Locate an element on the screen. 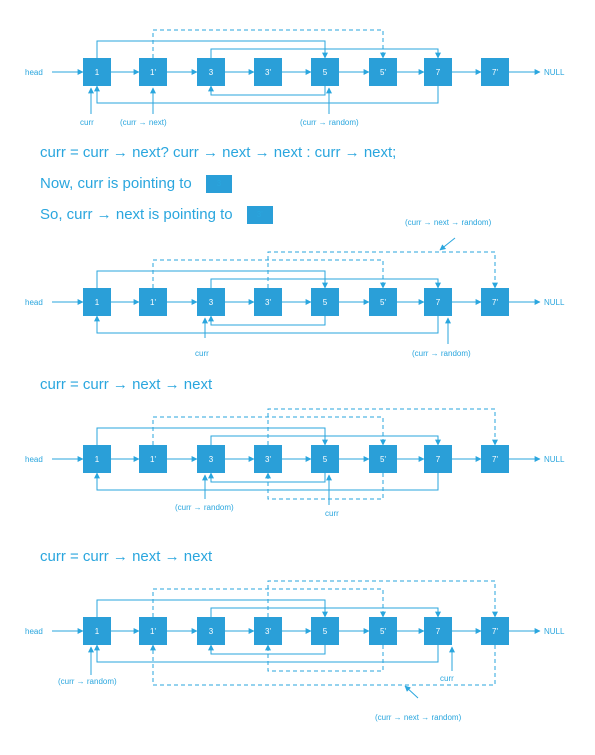  copy-random-7p-1p is located at coordinates (323, 665).